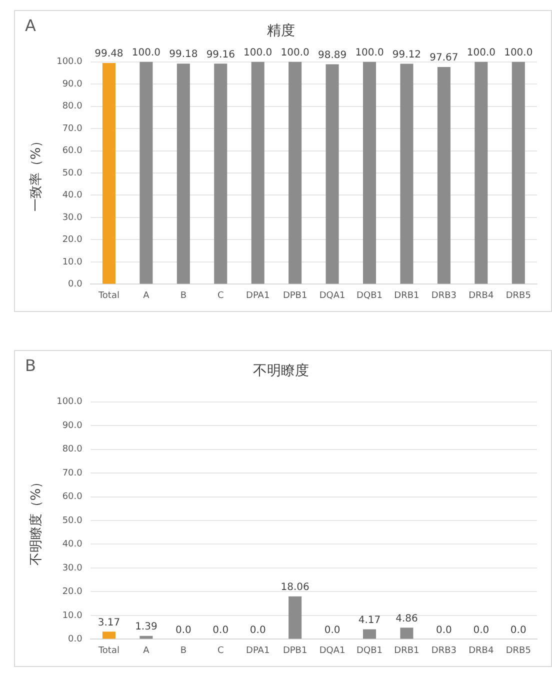 The width and height of the screenshot is (552, 673). Describe the element at coordinates (369, 620) in the screenshot. I see `data-label: 4.17` at that location.